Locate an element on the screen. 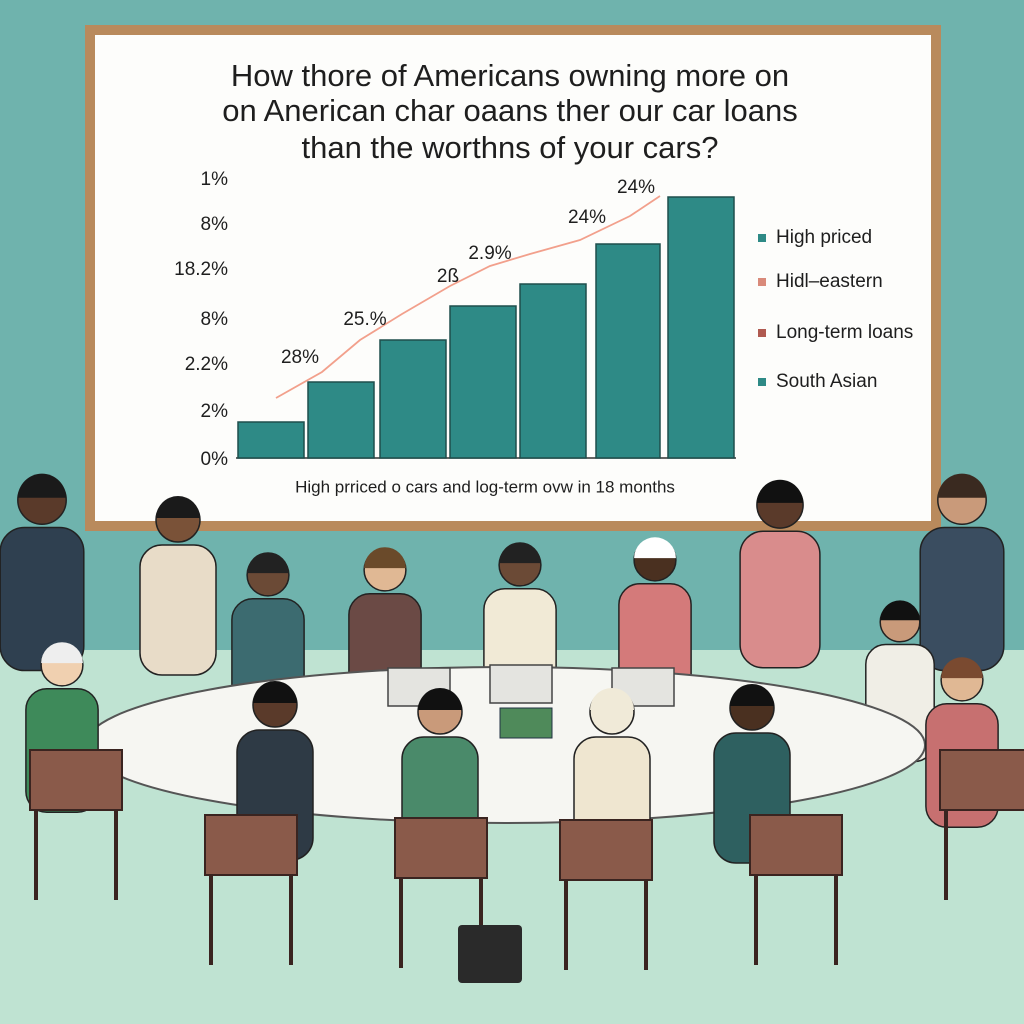  bar-label: 2.9% is located at coordinates (489, 253).